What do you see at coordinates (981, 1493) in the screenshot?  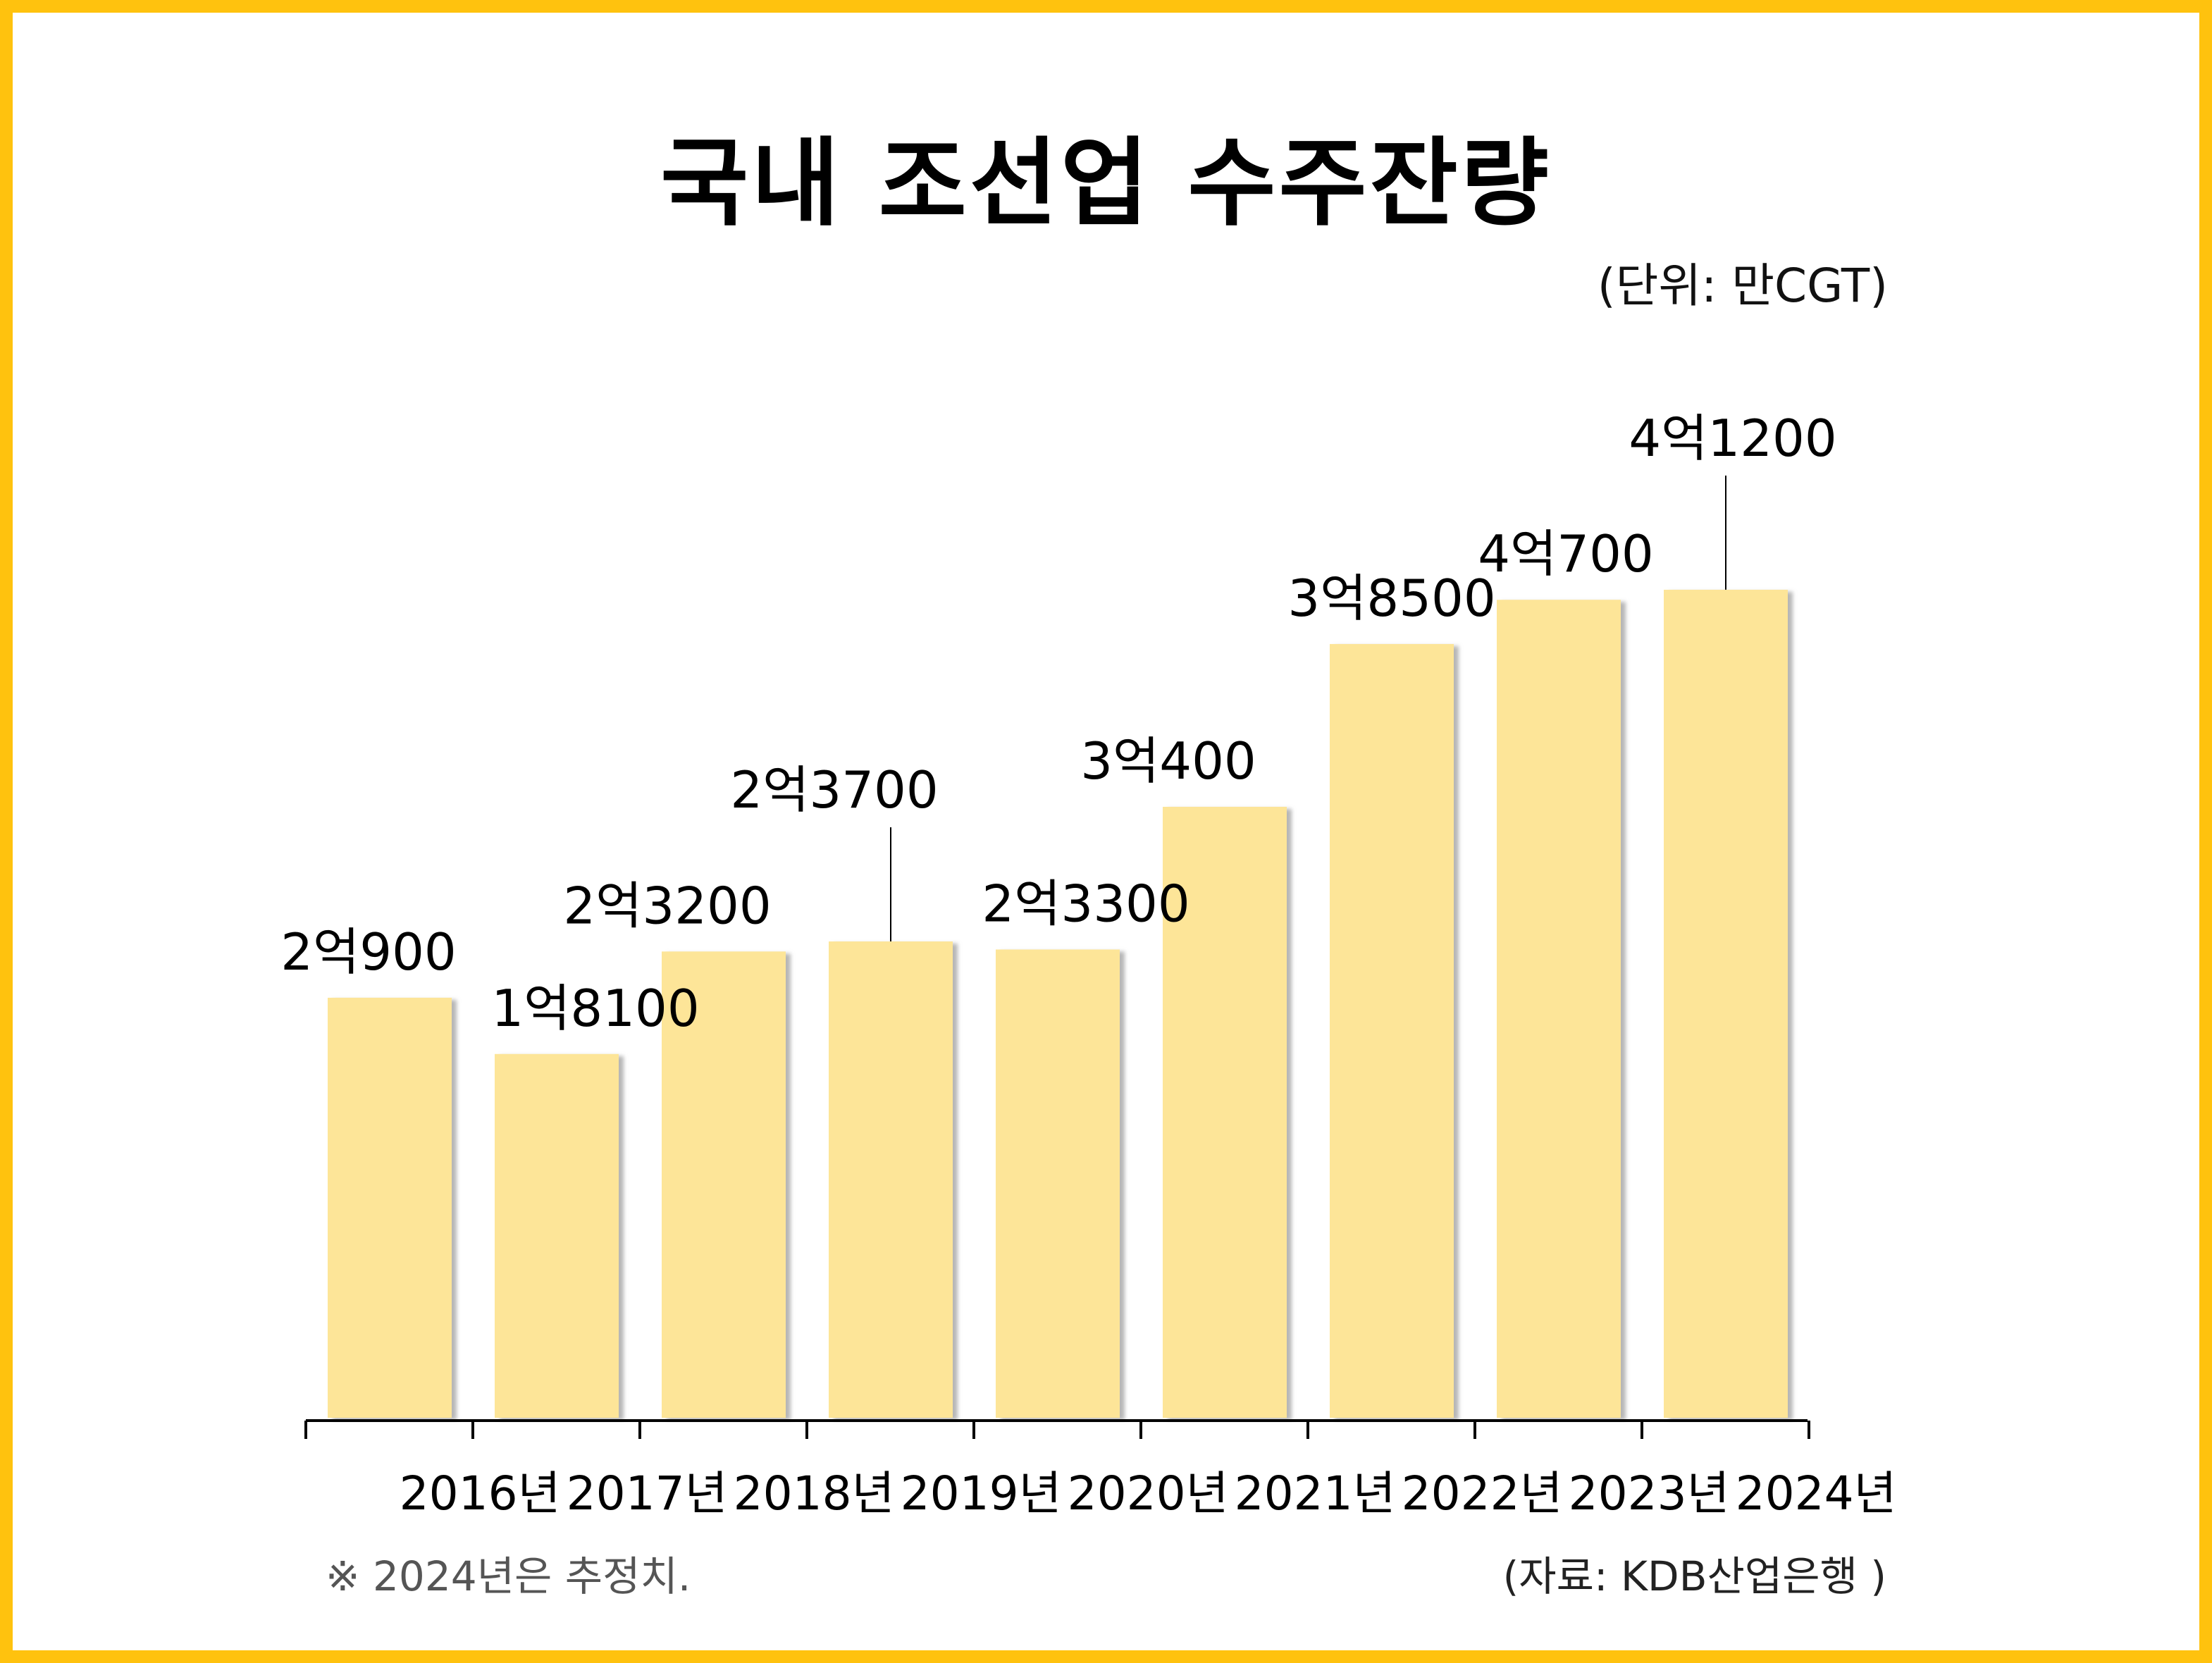 I see `x-tick-label-2019년: 2019년` at bounding box center [981, 1493].